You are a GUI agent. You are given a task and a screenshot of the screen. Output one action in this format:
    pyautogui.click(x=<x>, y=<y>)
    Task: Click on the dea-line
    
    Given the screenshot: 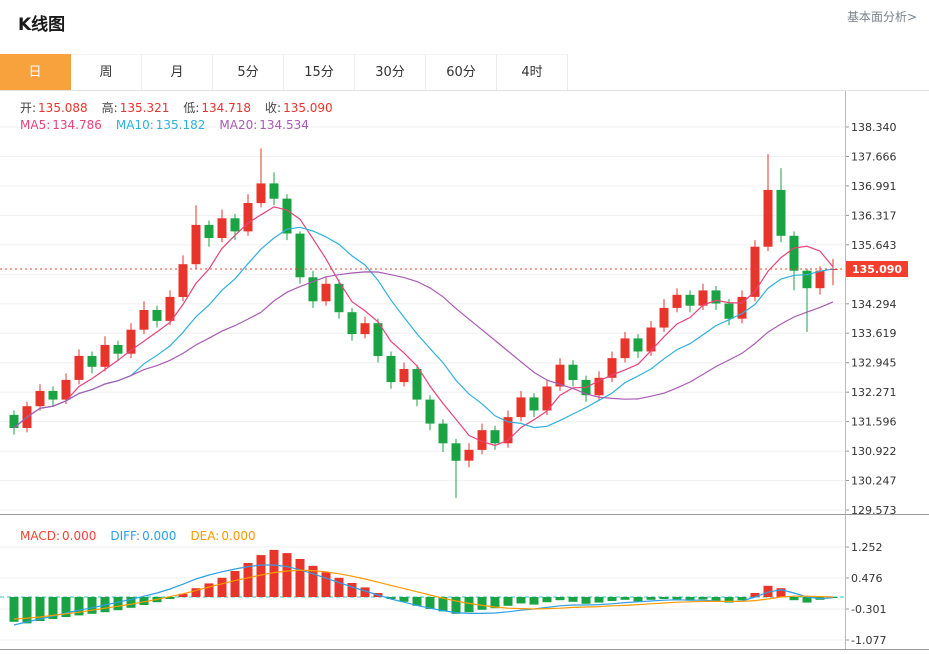 What is the action you would take?
    pyautogui.click(x=423, y=594)
    